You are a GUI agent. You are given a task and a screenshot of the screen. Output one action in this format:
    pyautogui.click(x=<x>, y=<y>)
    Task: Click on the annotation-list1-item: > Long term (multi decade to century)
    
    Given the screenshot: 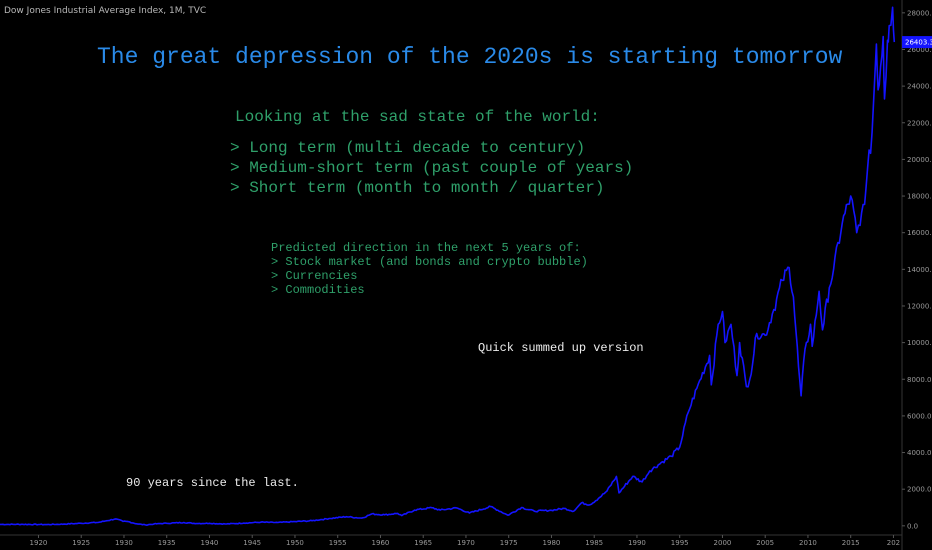 What is the action you would take?
    pyautogui.click(x=408, y=148)
    